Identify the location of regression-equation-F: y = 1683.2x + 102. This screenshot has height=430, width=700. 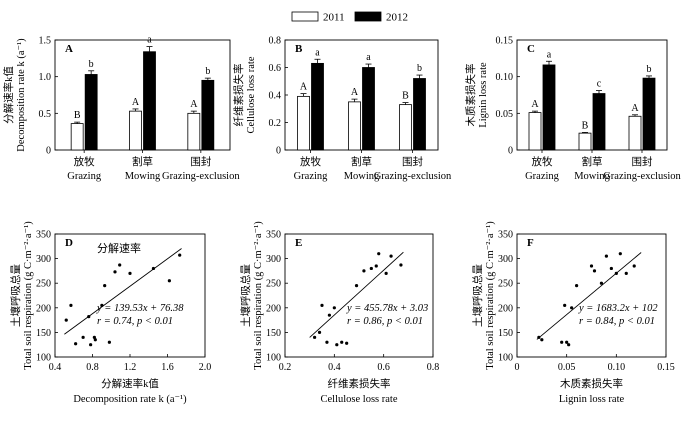
(618, 308).